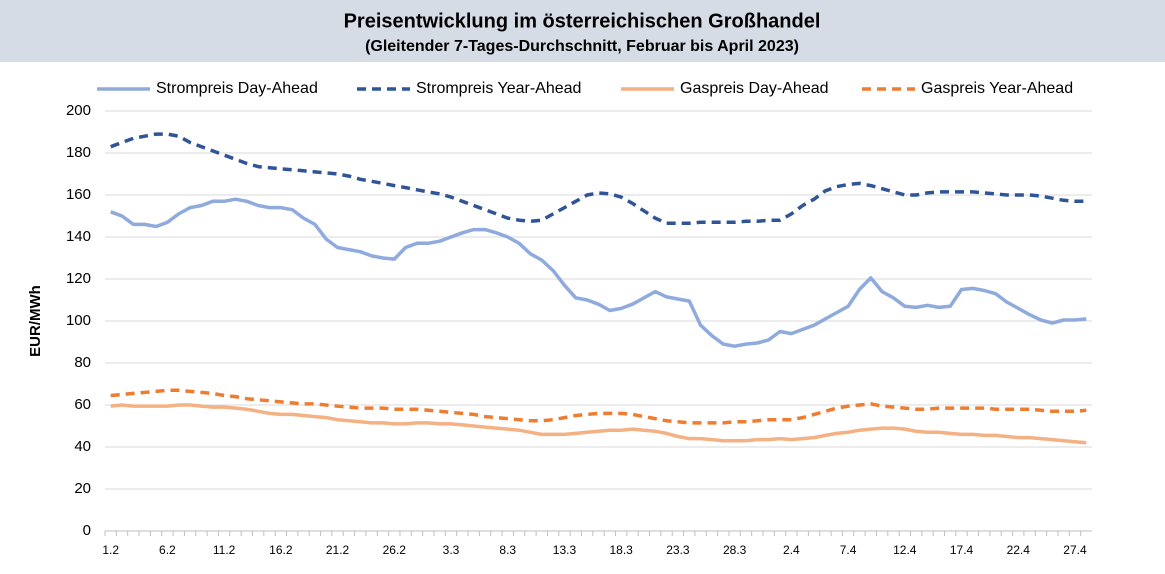 This screenshot has height=574, width=1165. Describe the element at coordinates (622, 550) in the screenshot. I see `x-tick-label: 18.3` at that location.